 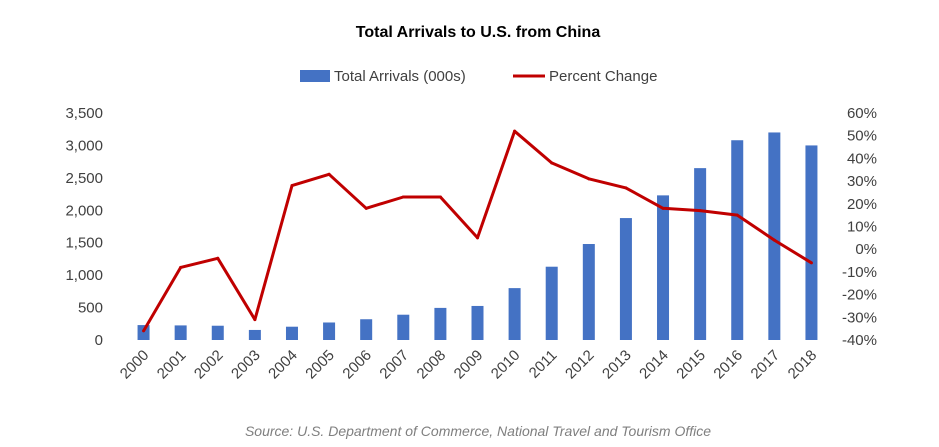 I want to click on x-tick-label: 2014, so click(x=654, y=365).